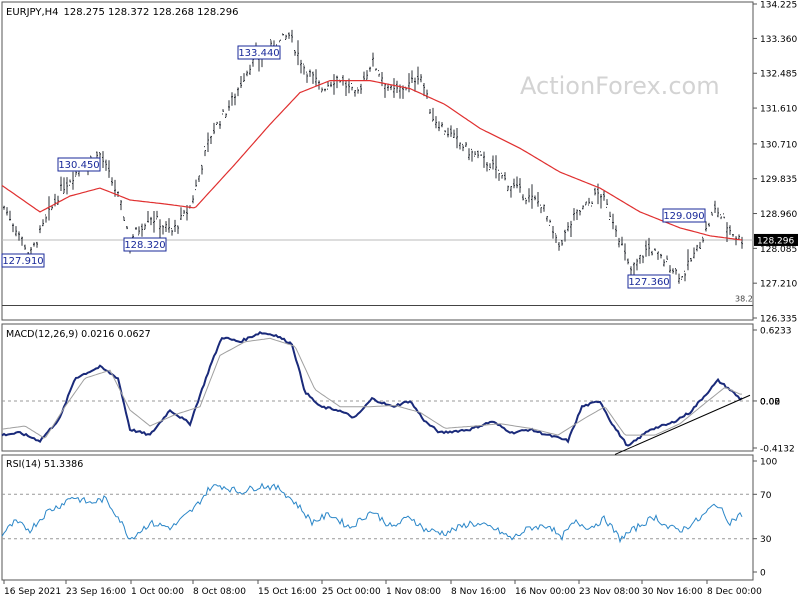  I want to click on price-y-tick-label: 126.335, so click(778, 320).